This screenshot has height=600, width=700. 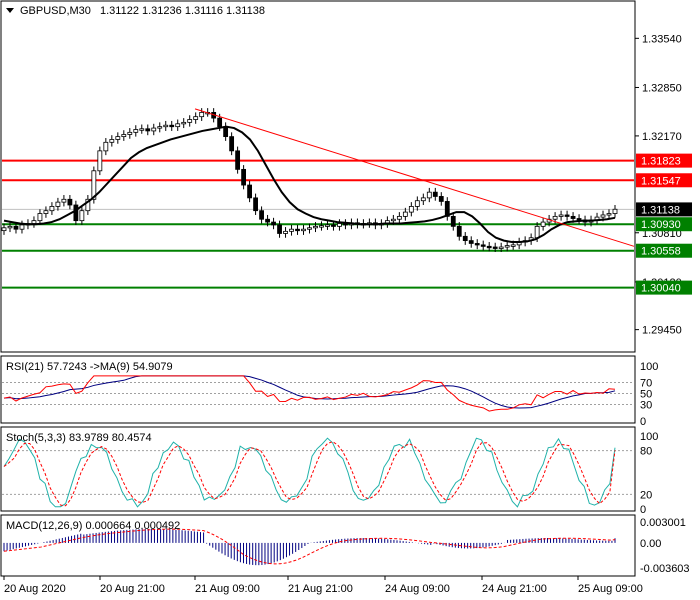 I want to click on current-price-tag: 1.31138, so click(x=660, y=210).